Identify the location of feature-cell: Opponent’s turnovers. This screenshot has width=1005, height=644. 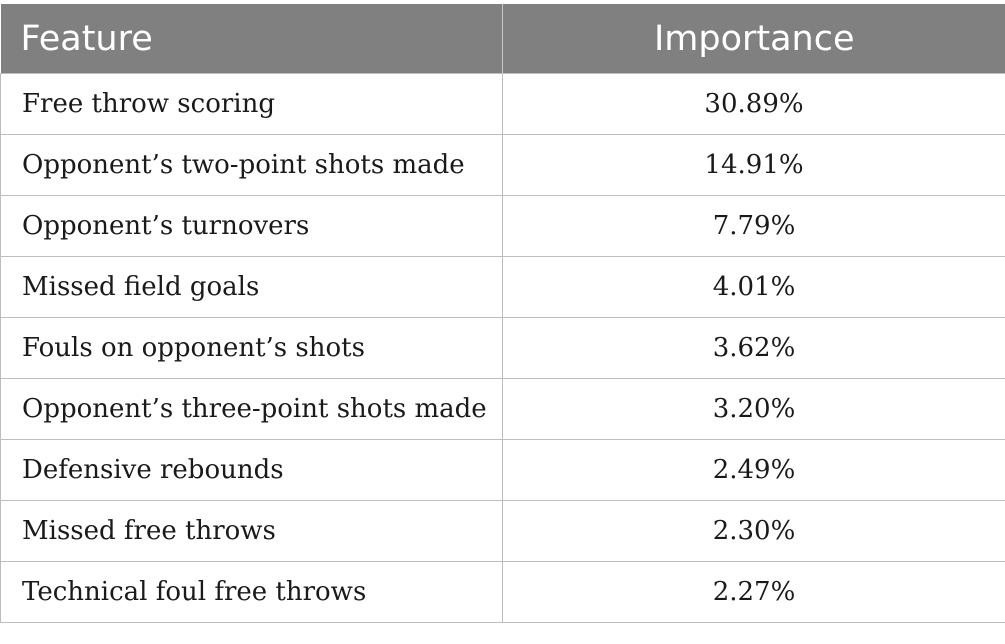
(251, 226).